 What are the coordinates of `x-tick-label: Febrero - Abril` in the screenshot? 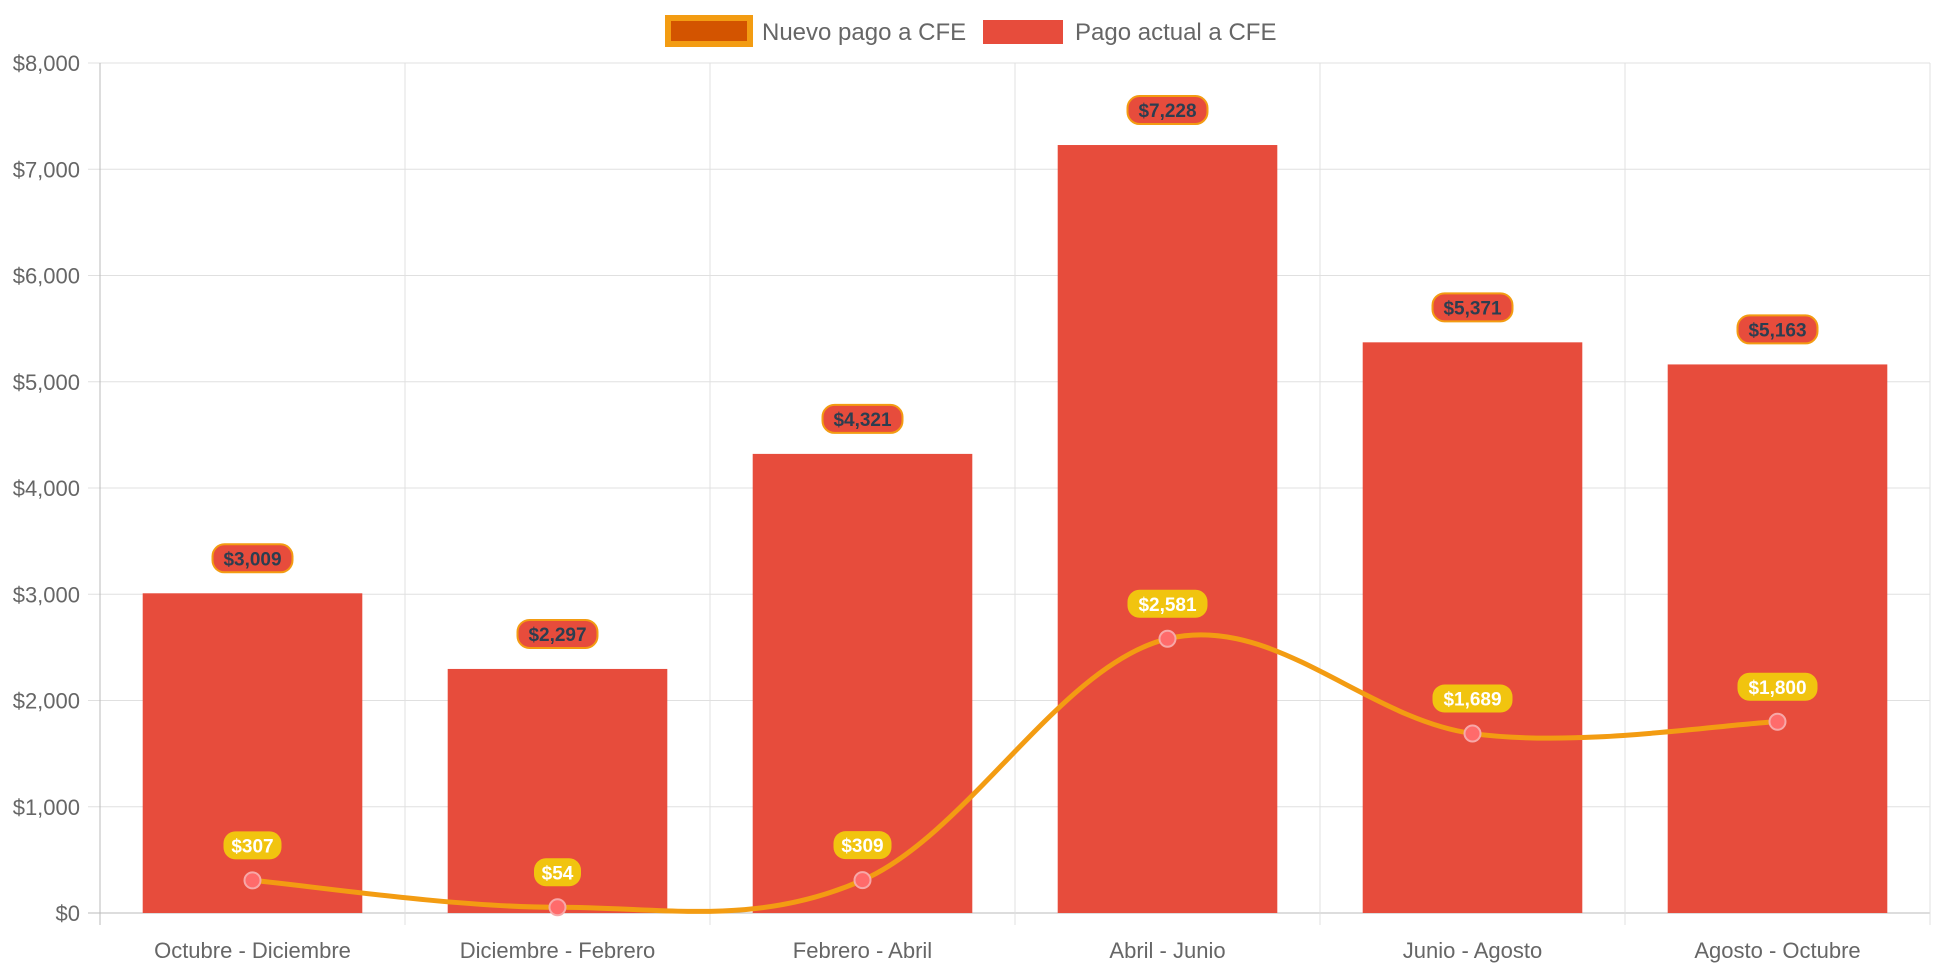 It's located at (862, 950).